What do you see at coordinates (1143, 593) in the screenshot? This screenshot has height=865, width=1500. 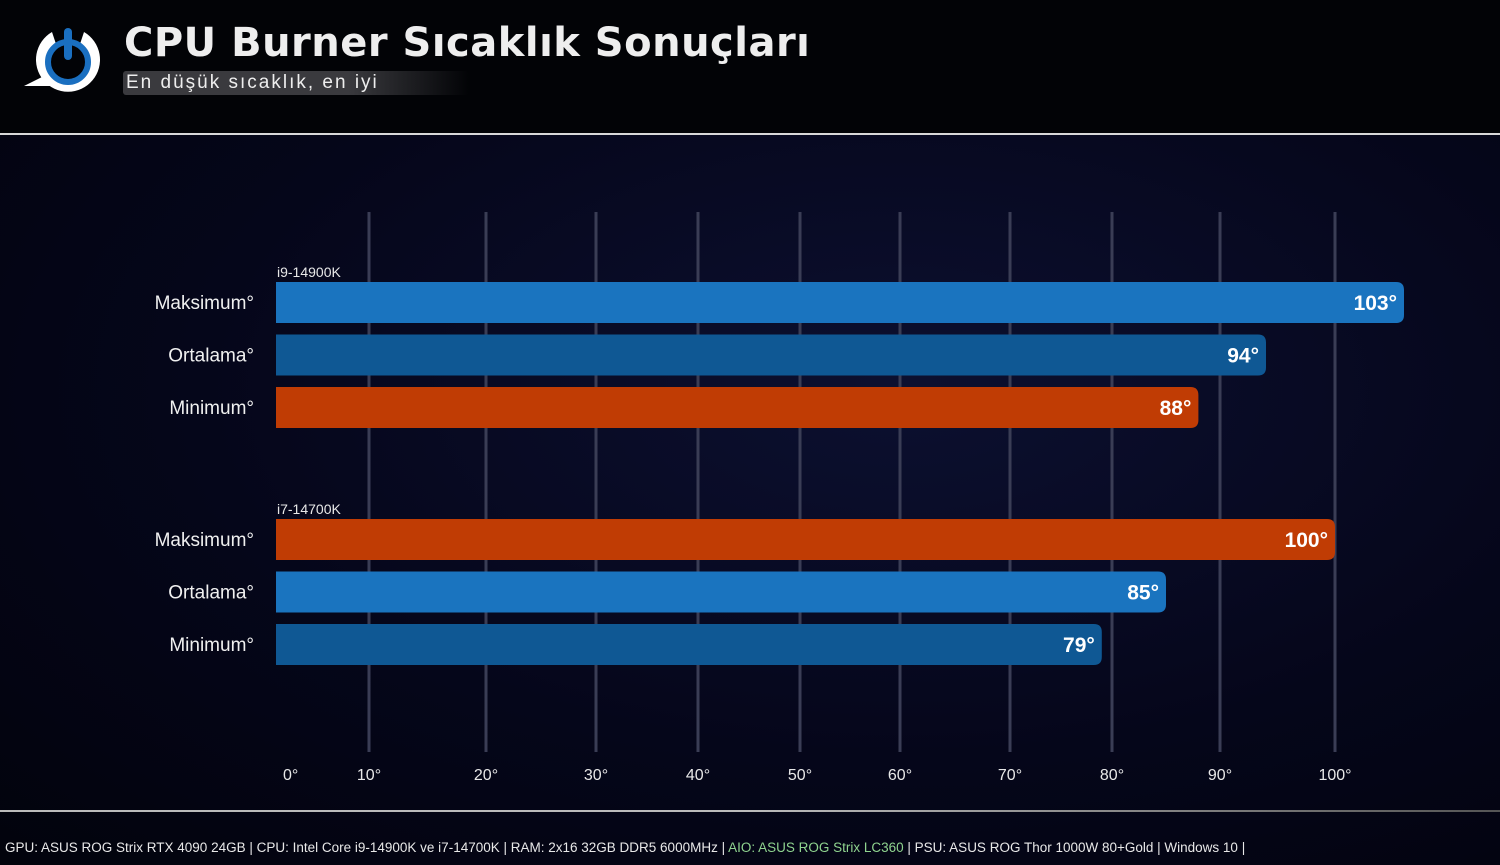 I see `bar-value-label: 85°` at bounding box center [1143, 593].